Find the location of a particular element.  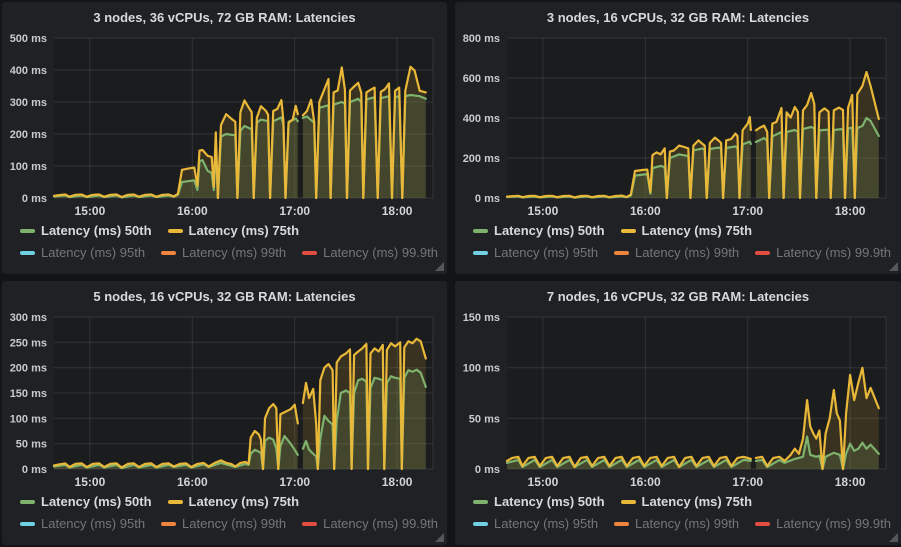

y-tick-label: 600 ms is located at coordinates (481, 79).